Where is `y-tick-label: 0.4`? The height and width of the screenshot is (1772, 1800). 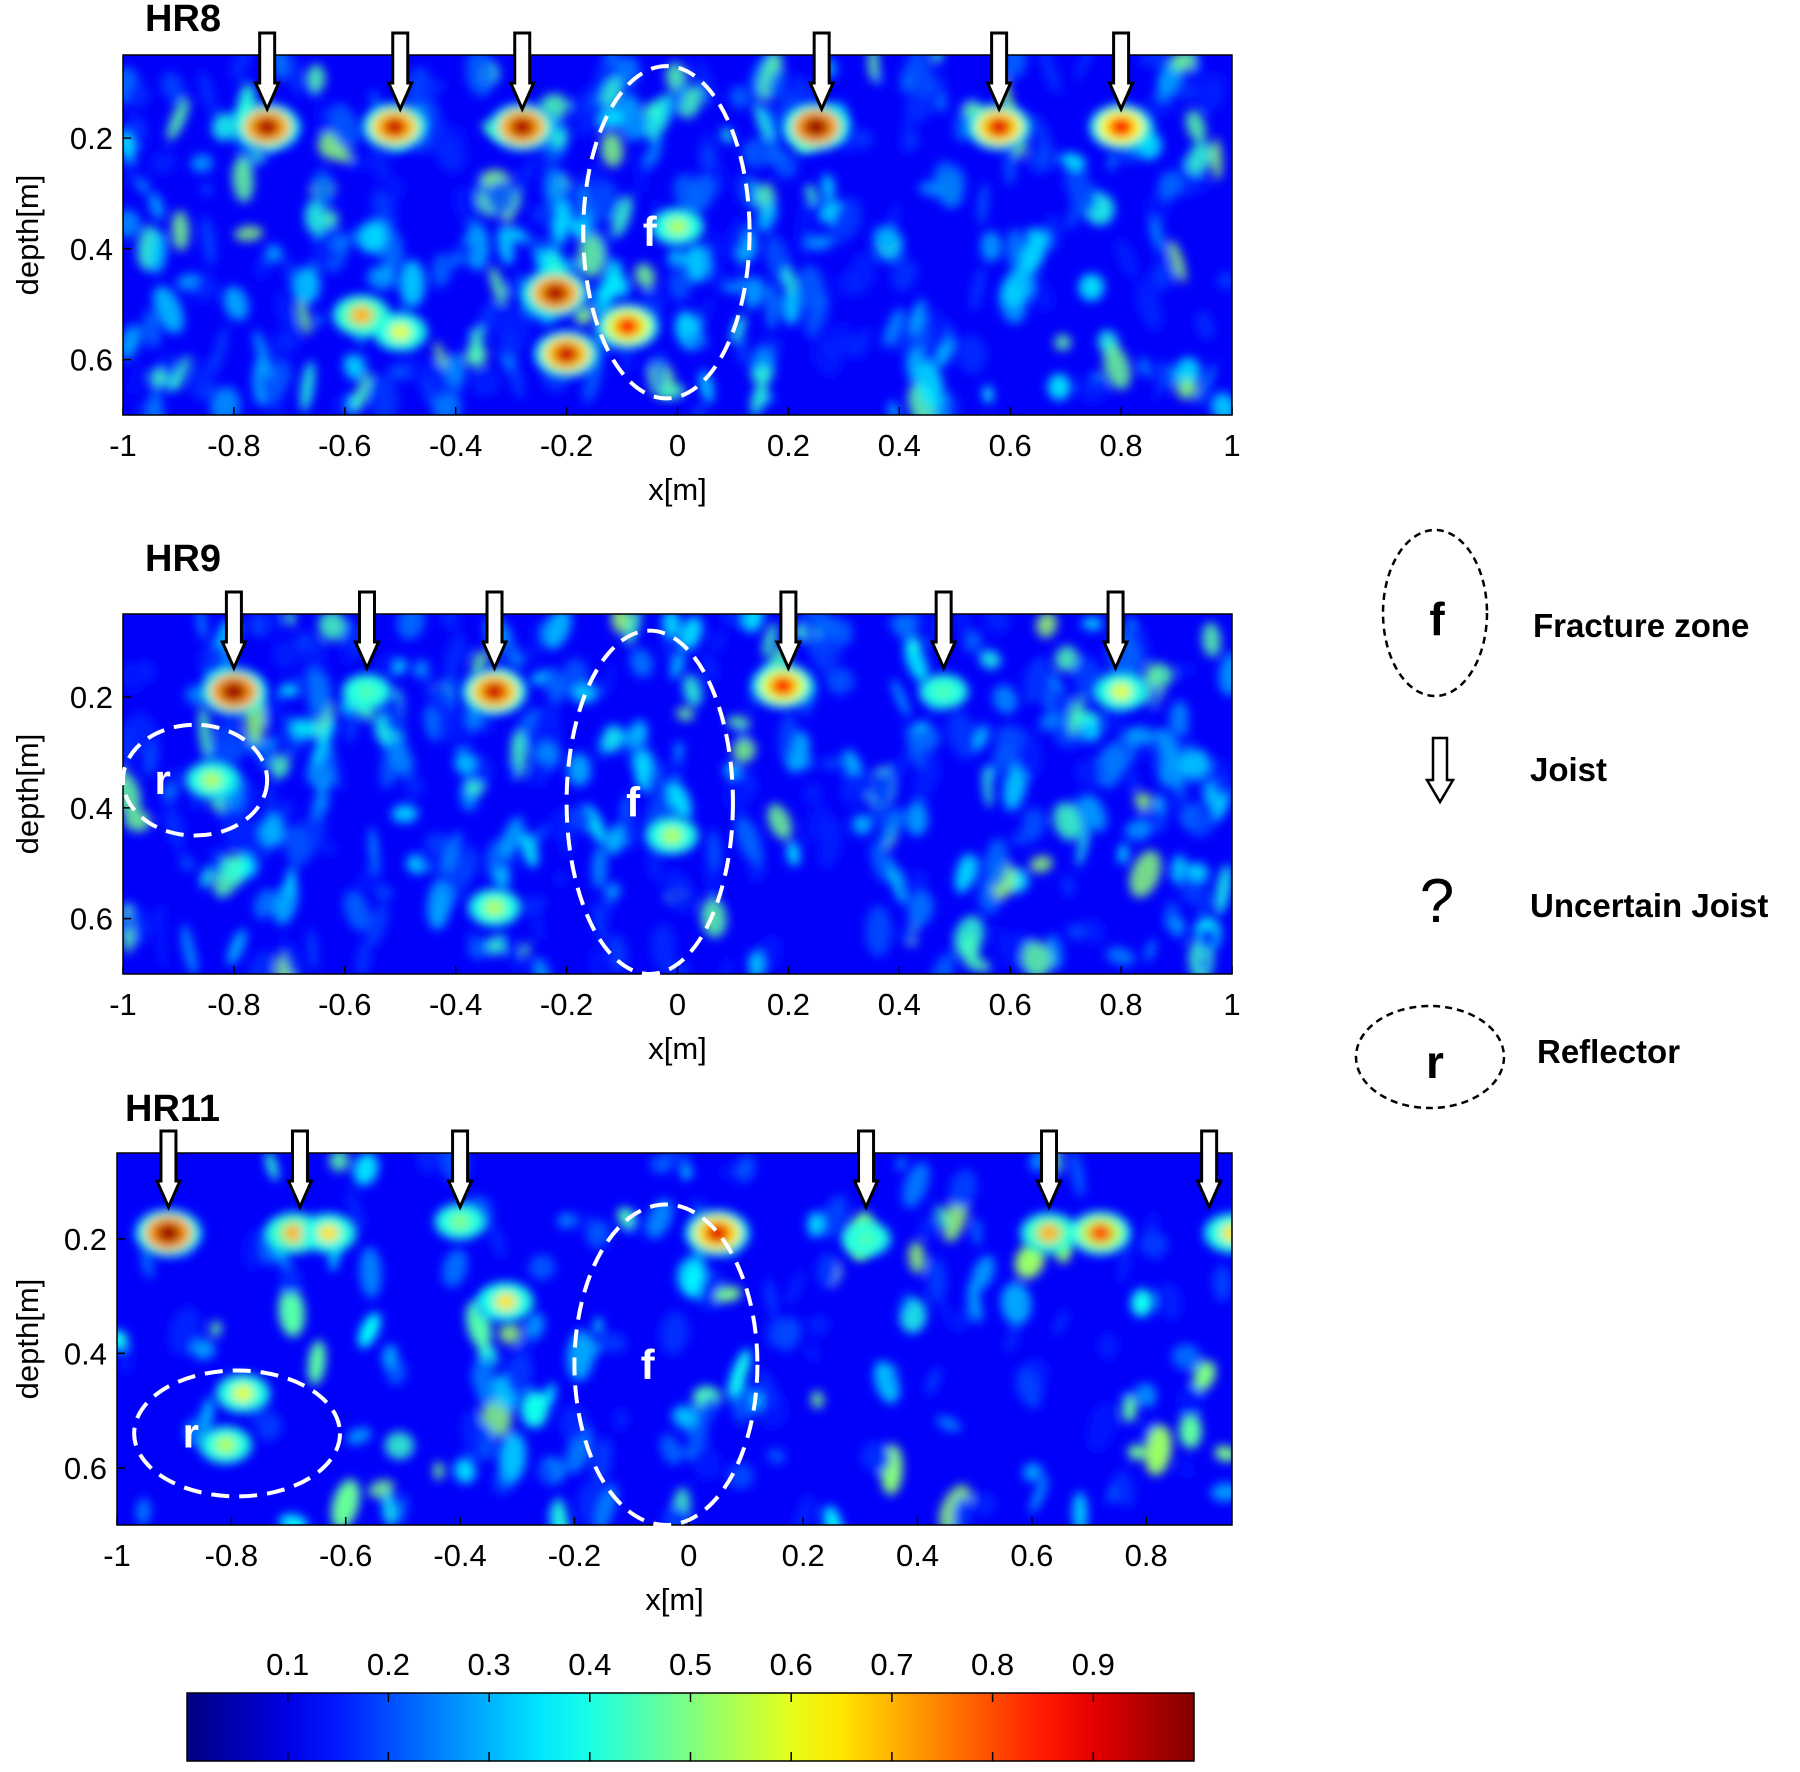
y-tick-label: 0.4 is located at coordinates (85, 1353).